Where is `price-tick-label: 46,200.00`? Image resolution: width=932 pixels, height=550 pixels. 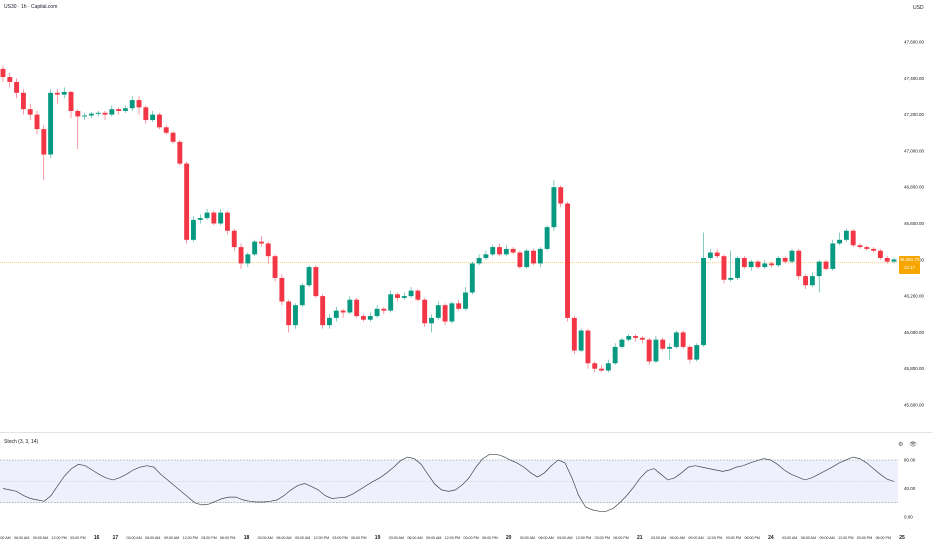
price-tick-label: 46,200.00 is located at coordinates (914, 296).